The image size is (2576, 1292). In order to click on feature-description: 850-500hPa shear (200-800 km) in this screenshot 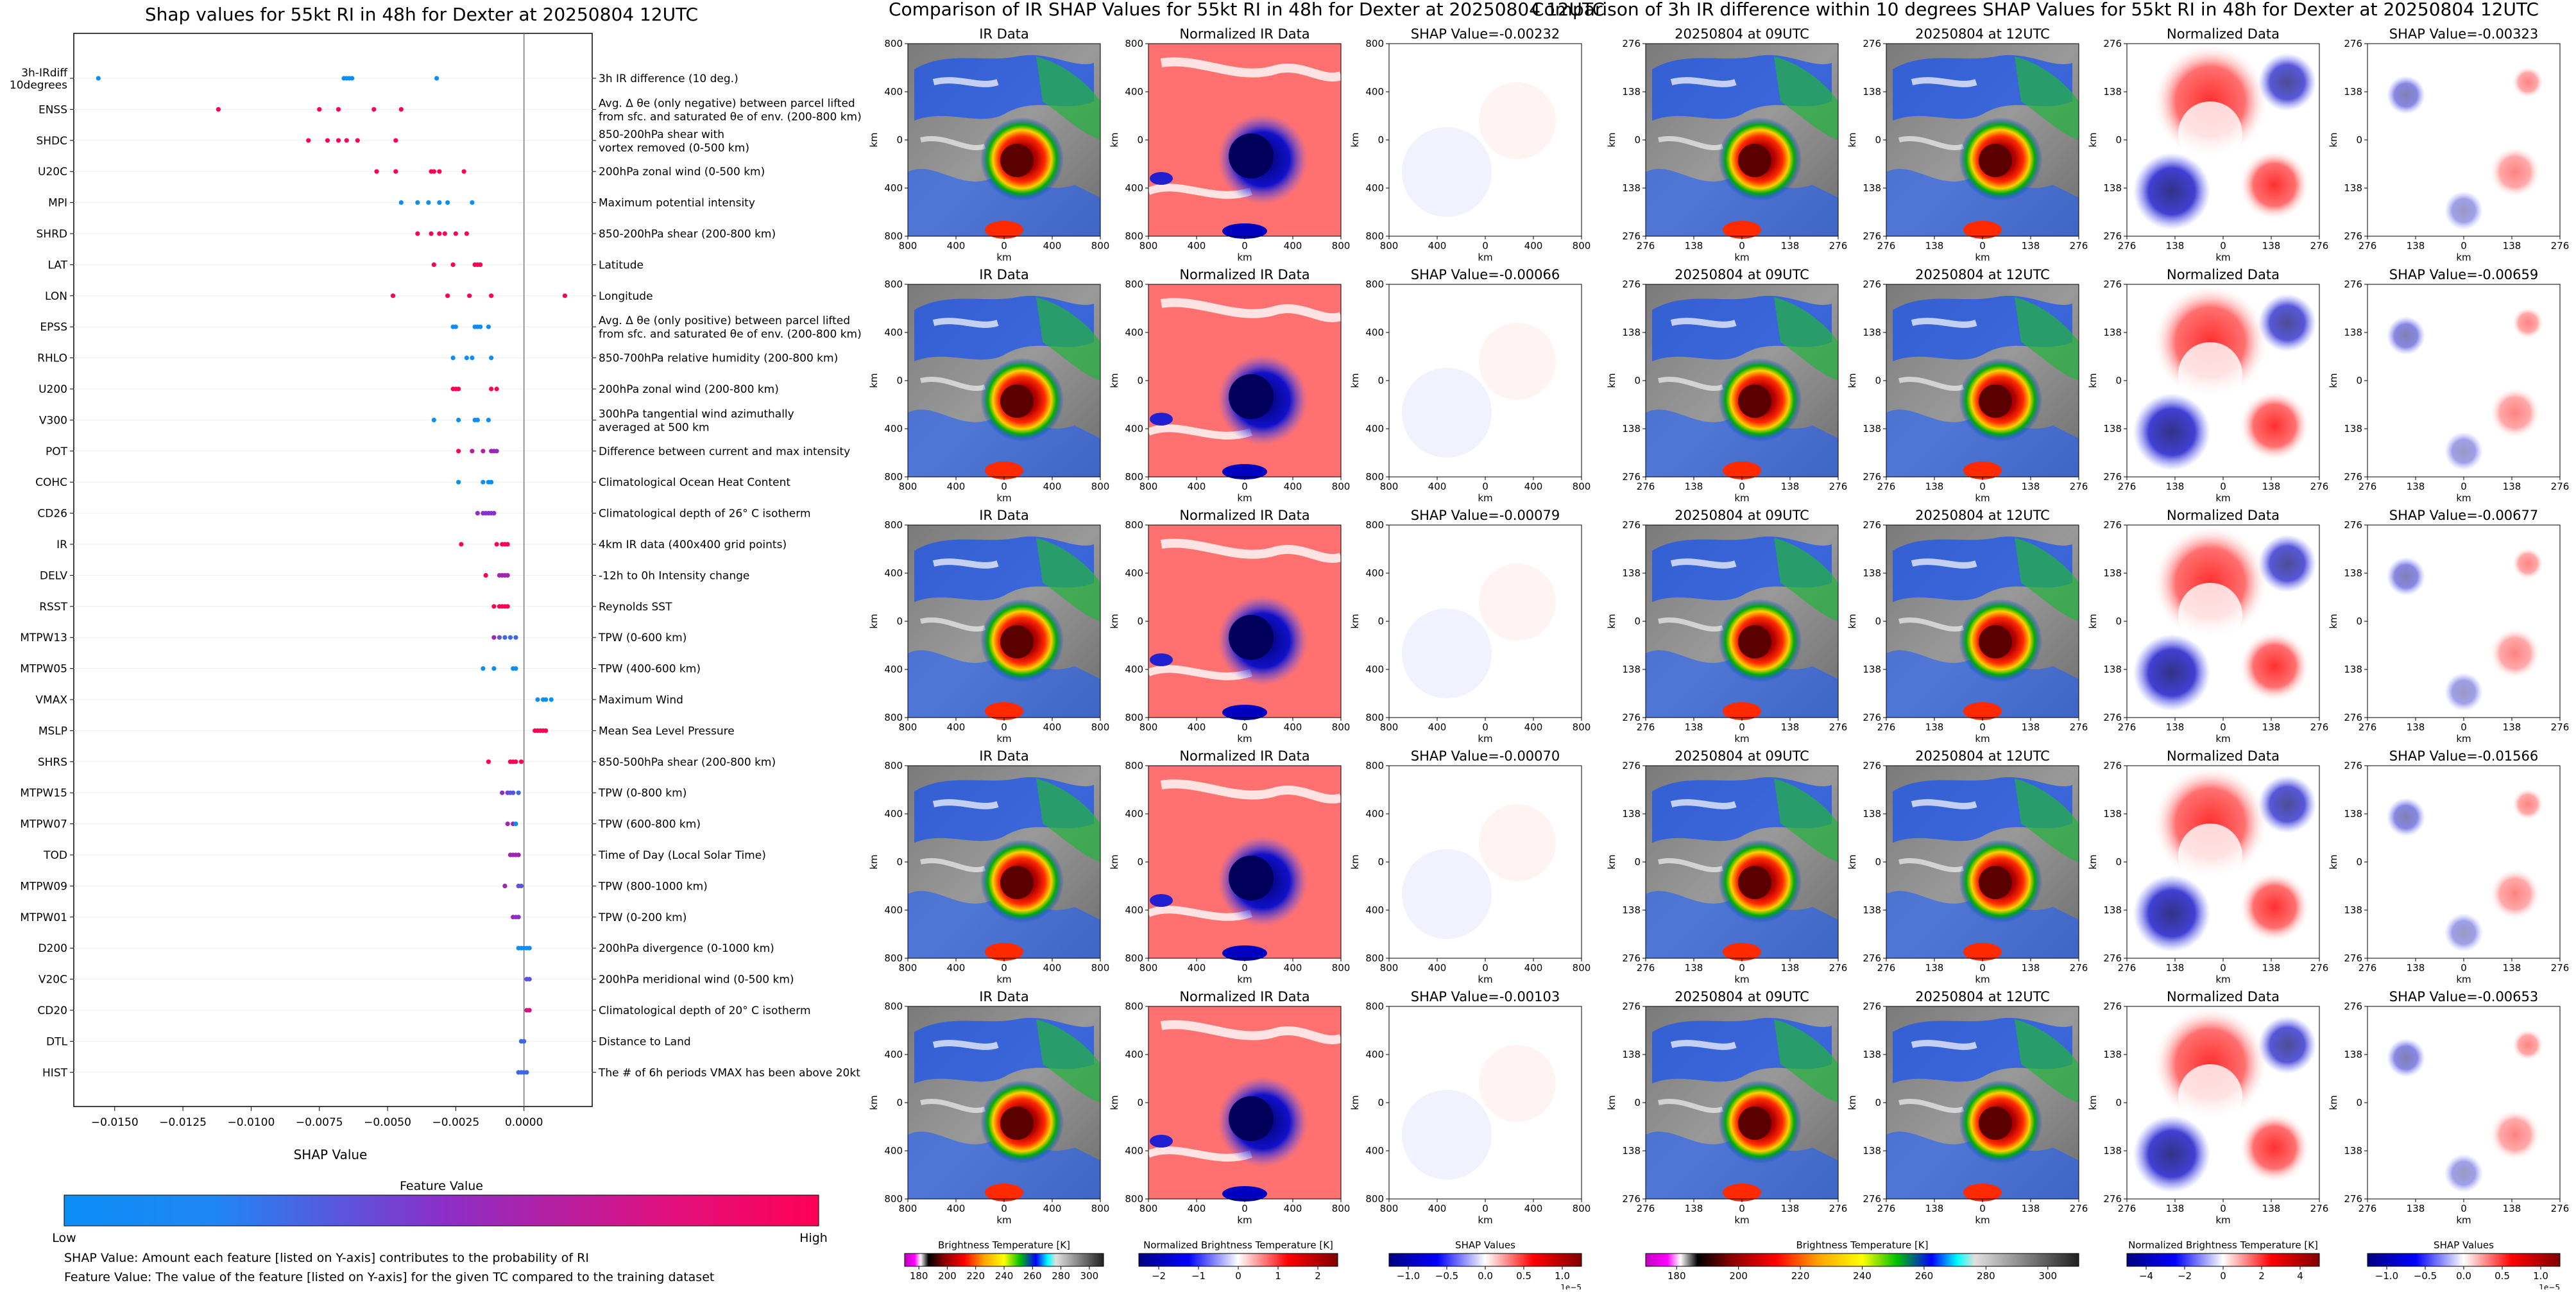, I will do `click(687, 762)`.